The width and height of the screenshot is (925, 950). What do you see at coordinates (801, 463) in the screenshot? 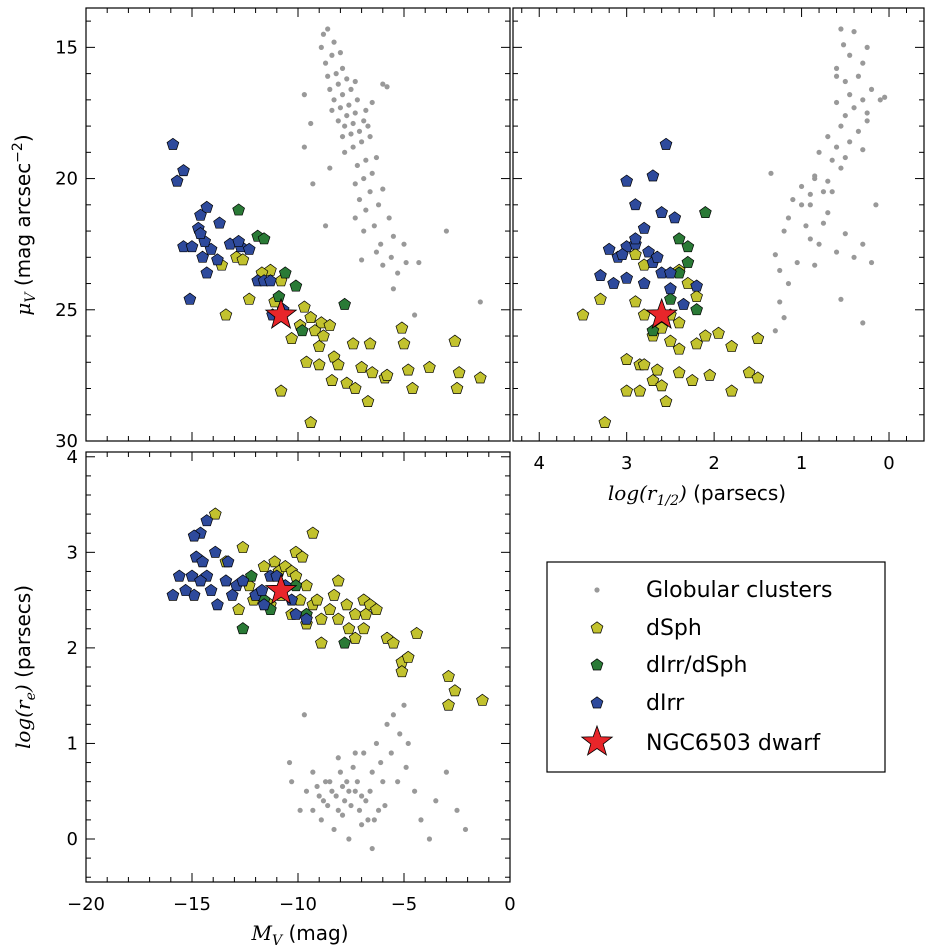
I see `x-tick-label: 1` at bounding box center [801, 463].